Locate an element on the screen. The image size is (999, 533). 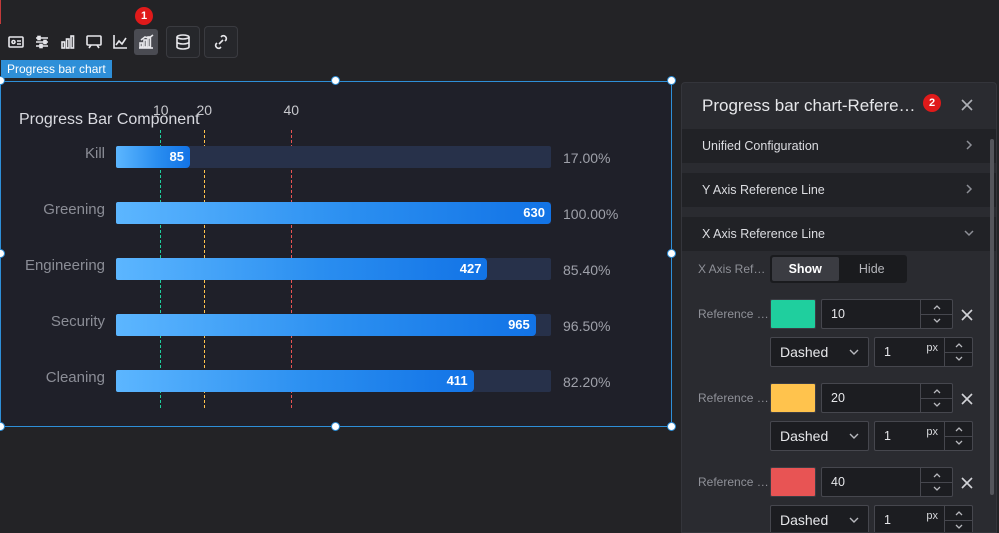
comment-icon-button is located at coordinates (94, 42).